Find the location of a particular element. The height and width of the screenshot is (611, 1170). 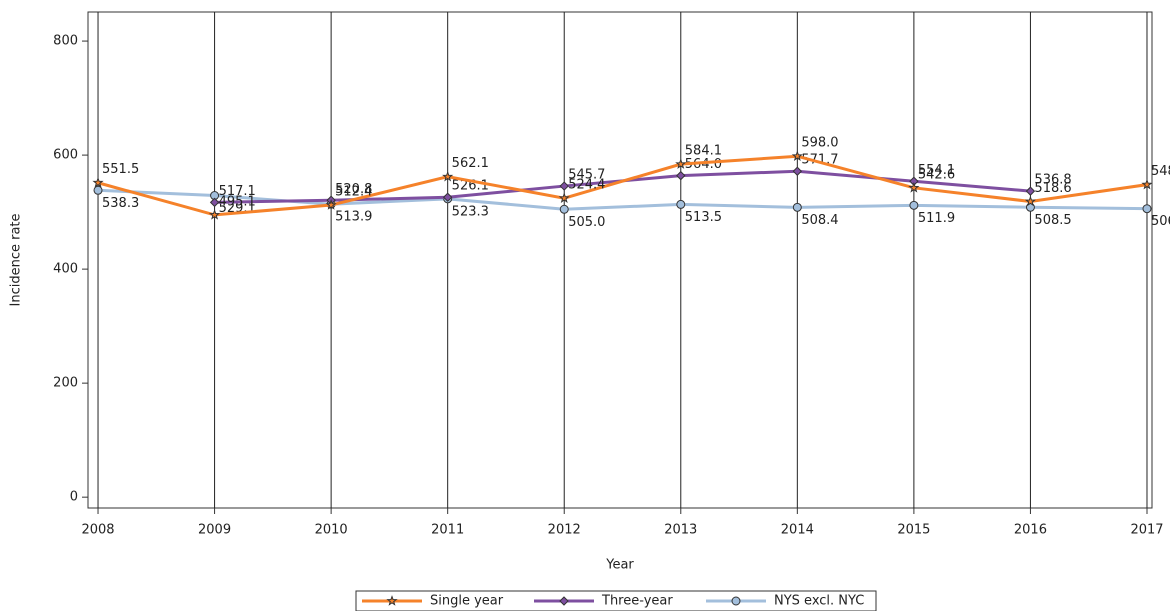

data-label: 505.0 is located at coordinates (586, 222).